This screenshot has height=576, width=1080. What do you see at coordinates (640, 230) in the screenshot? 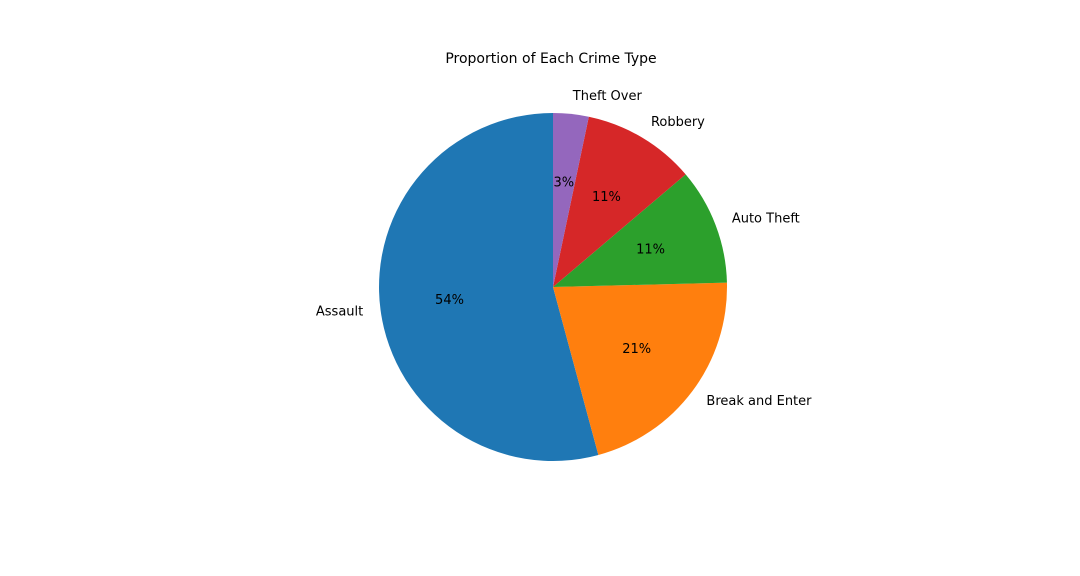
I see `pie-slice-auto-theft` at bounding box center [640, 230].